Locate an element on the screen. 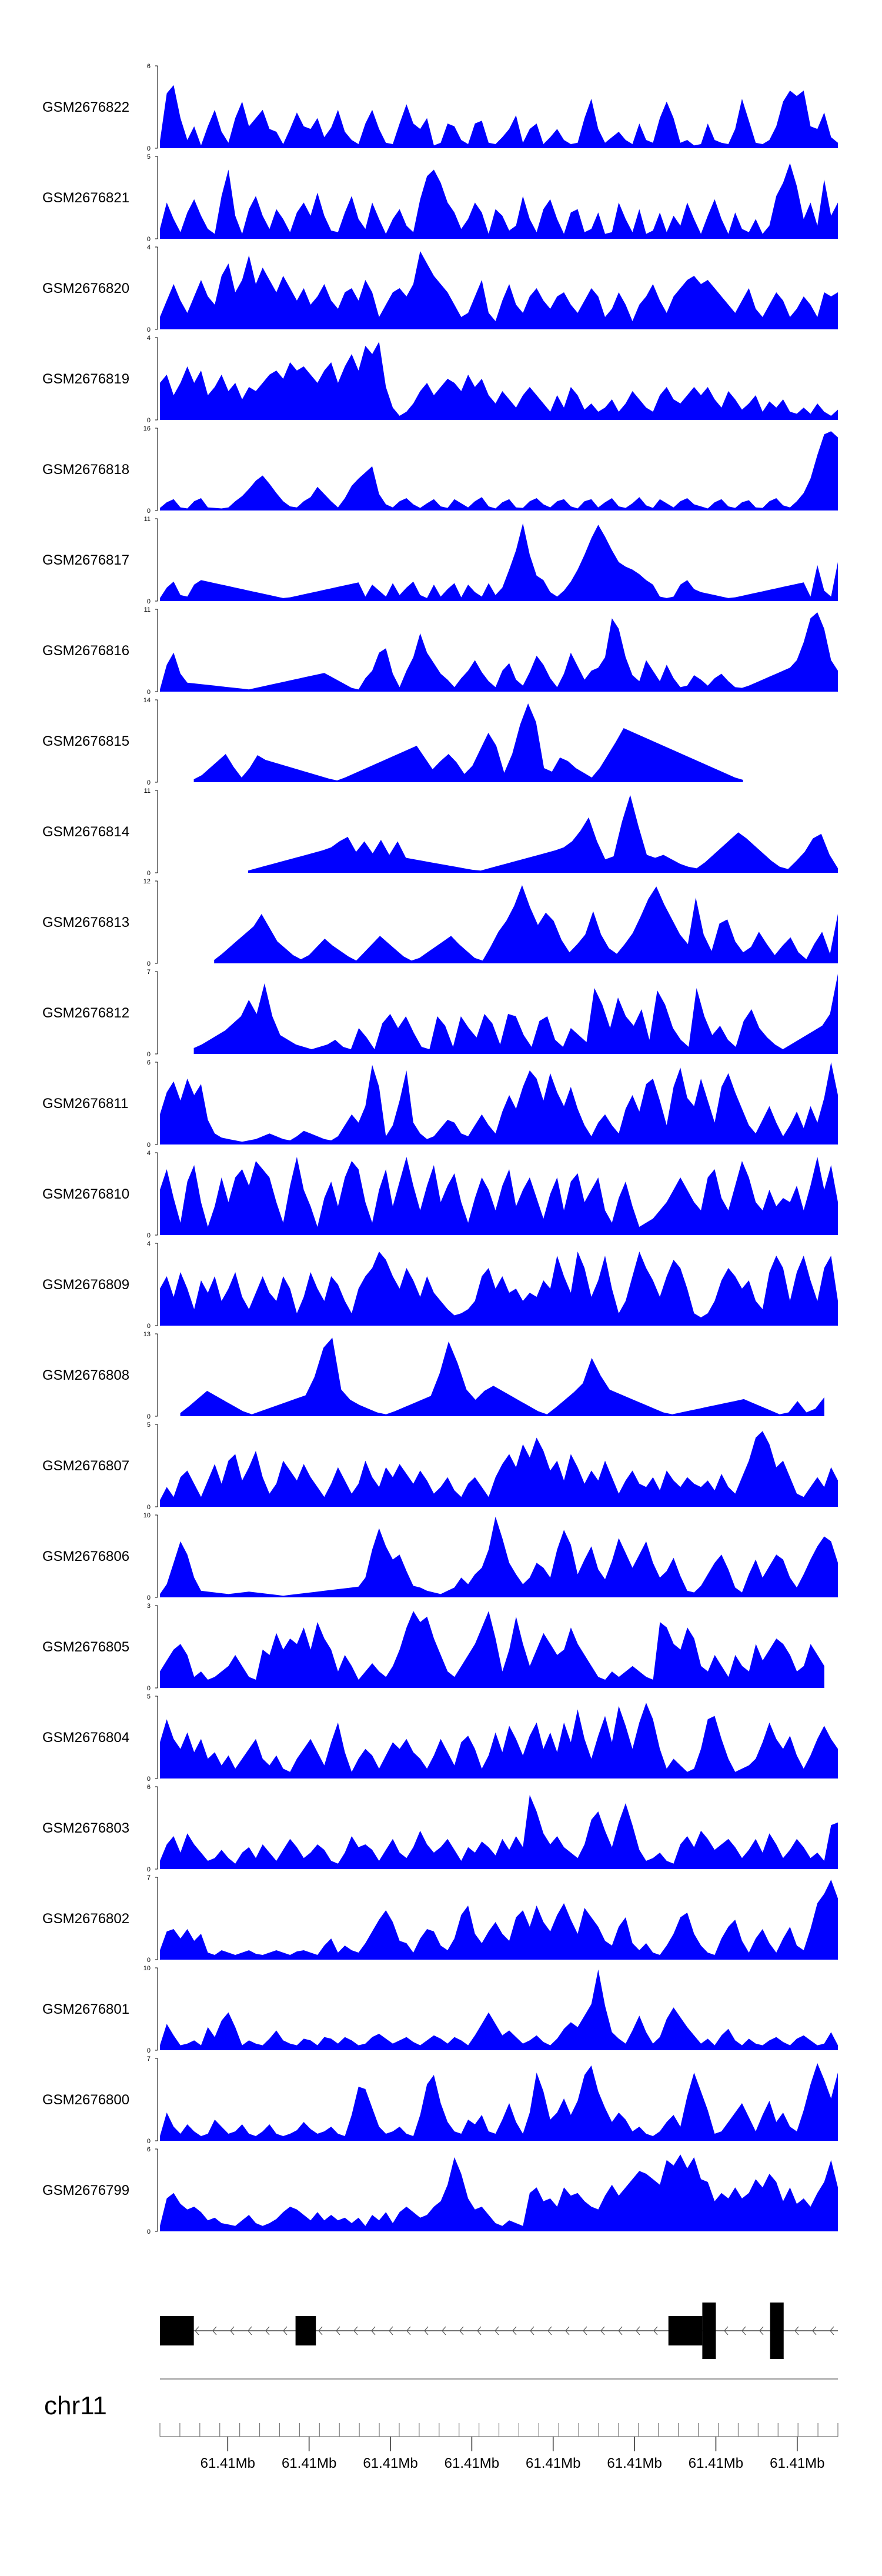 The width and height of the screenshot is (882, 2576). chromosome-label: chr11 is located at coordinates (75, 2405).